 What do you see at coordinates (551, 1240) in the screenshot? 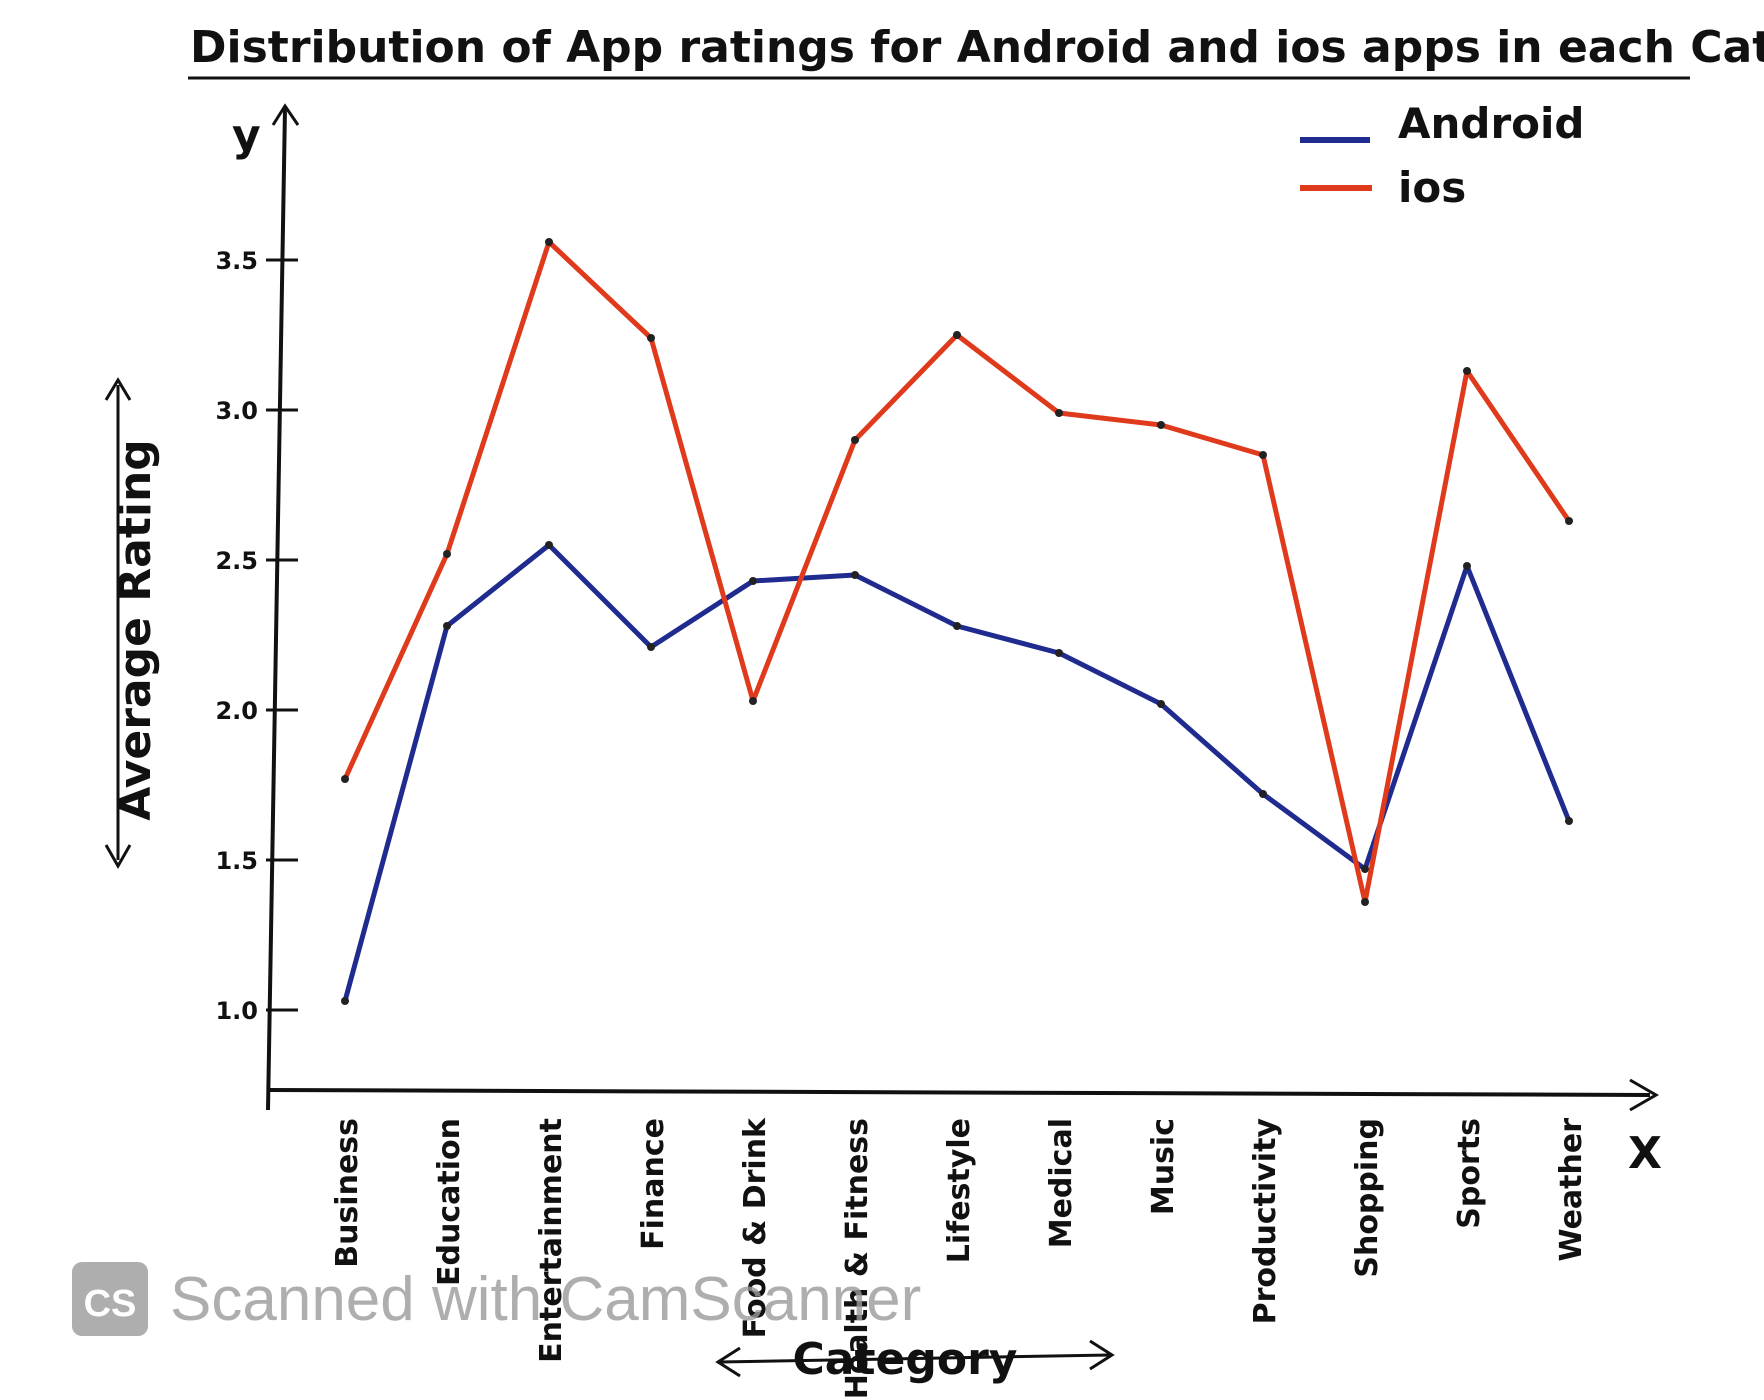
I see `x-category-label: Entertainment` at bounding box center [551, 1240].